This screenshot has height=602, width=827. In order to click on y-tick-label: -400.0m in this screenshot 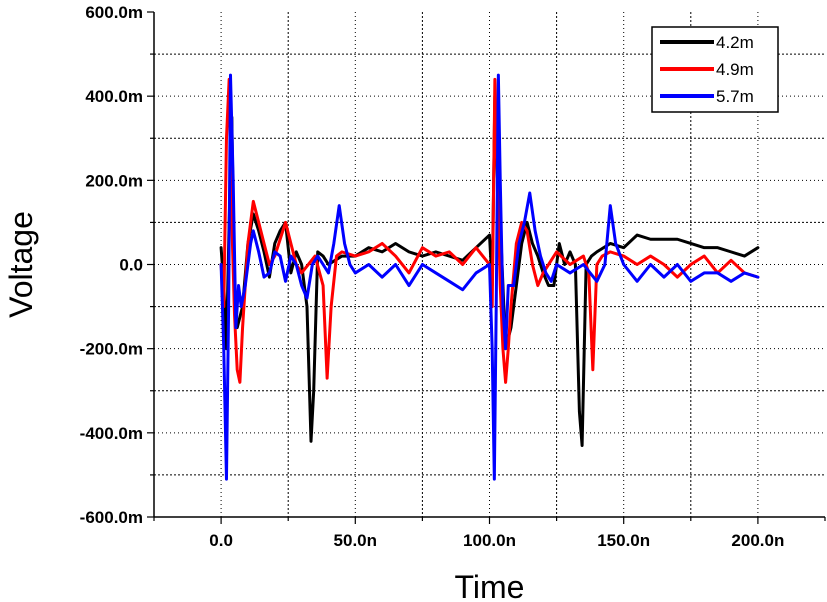, I will do `click(111, 433)`.